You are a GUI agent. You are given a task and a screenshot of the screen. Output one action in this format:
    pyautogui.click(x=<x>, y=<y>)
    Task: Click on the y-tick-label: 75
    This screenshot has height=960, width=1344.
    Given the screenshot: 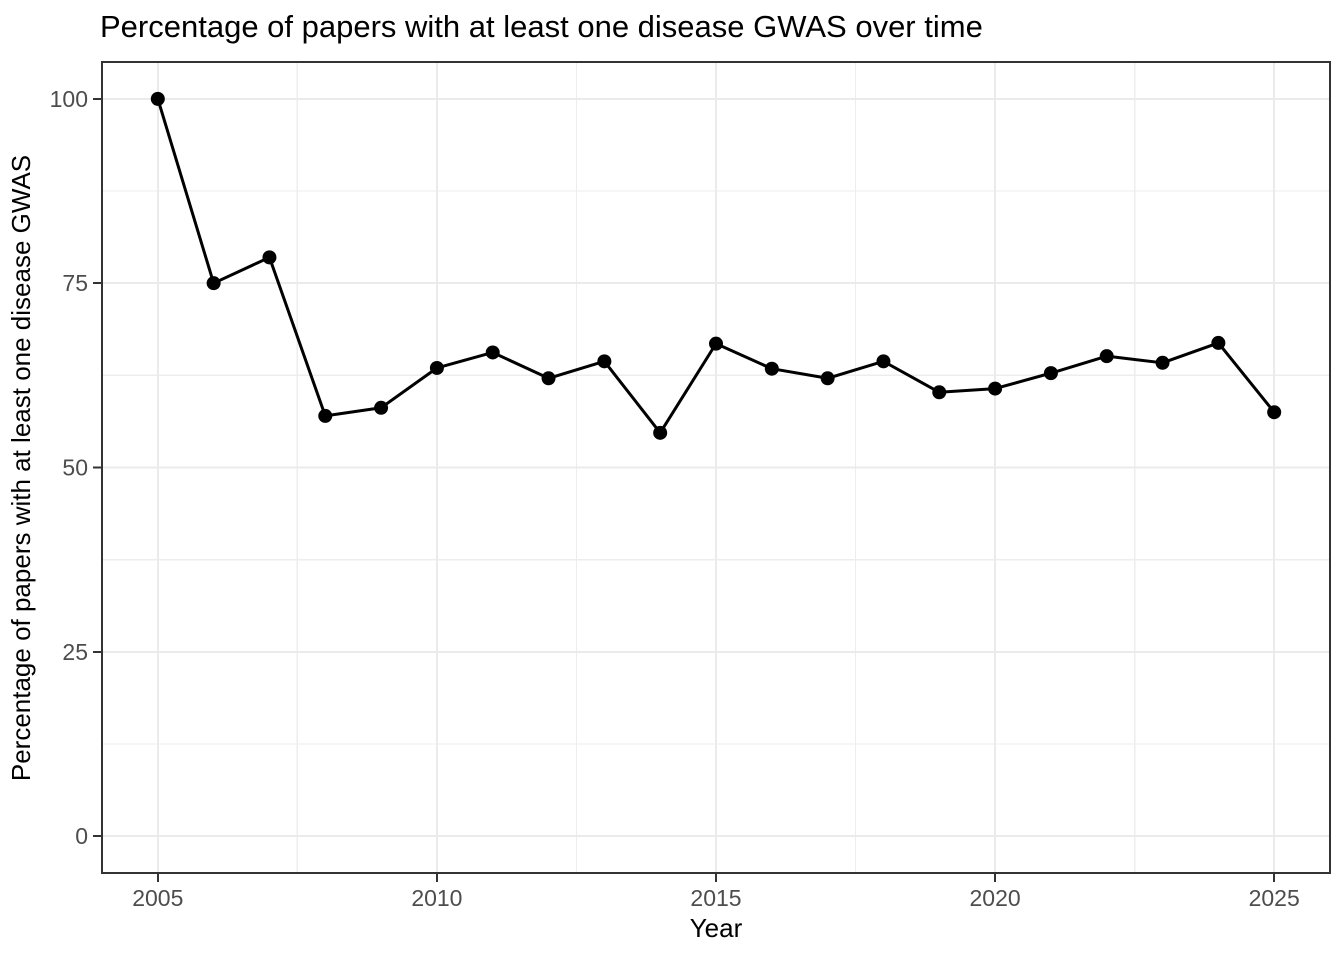 What is the action you would take?
    pyautogui.click(x=75, y=283)
    